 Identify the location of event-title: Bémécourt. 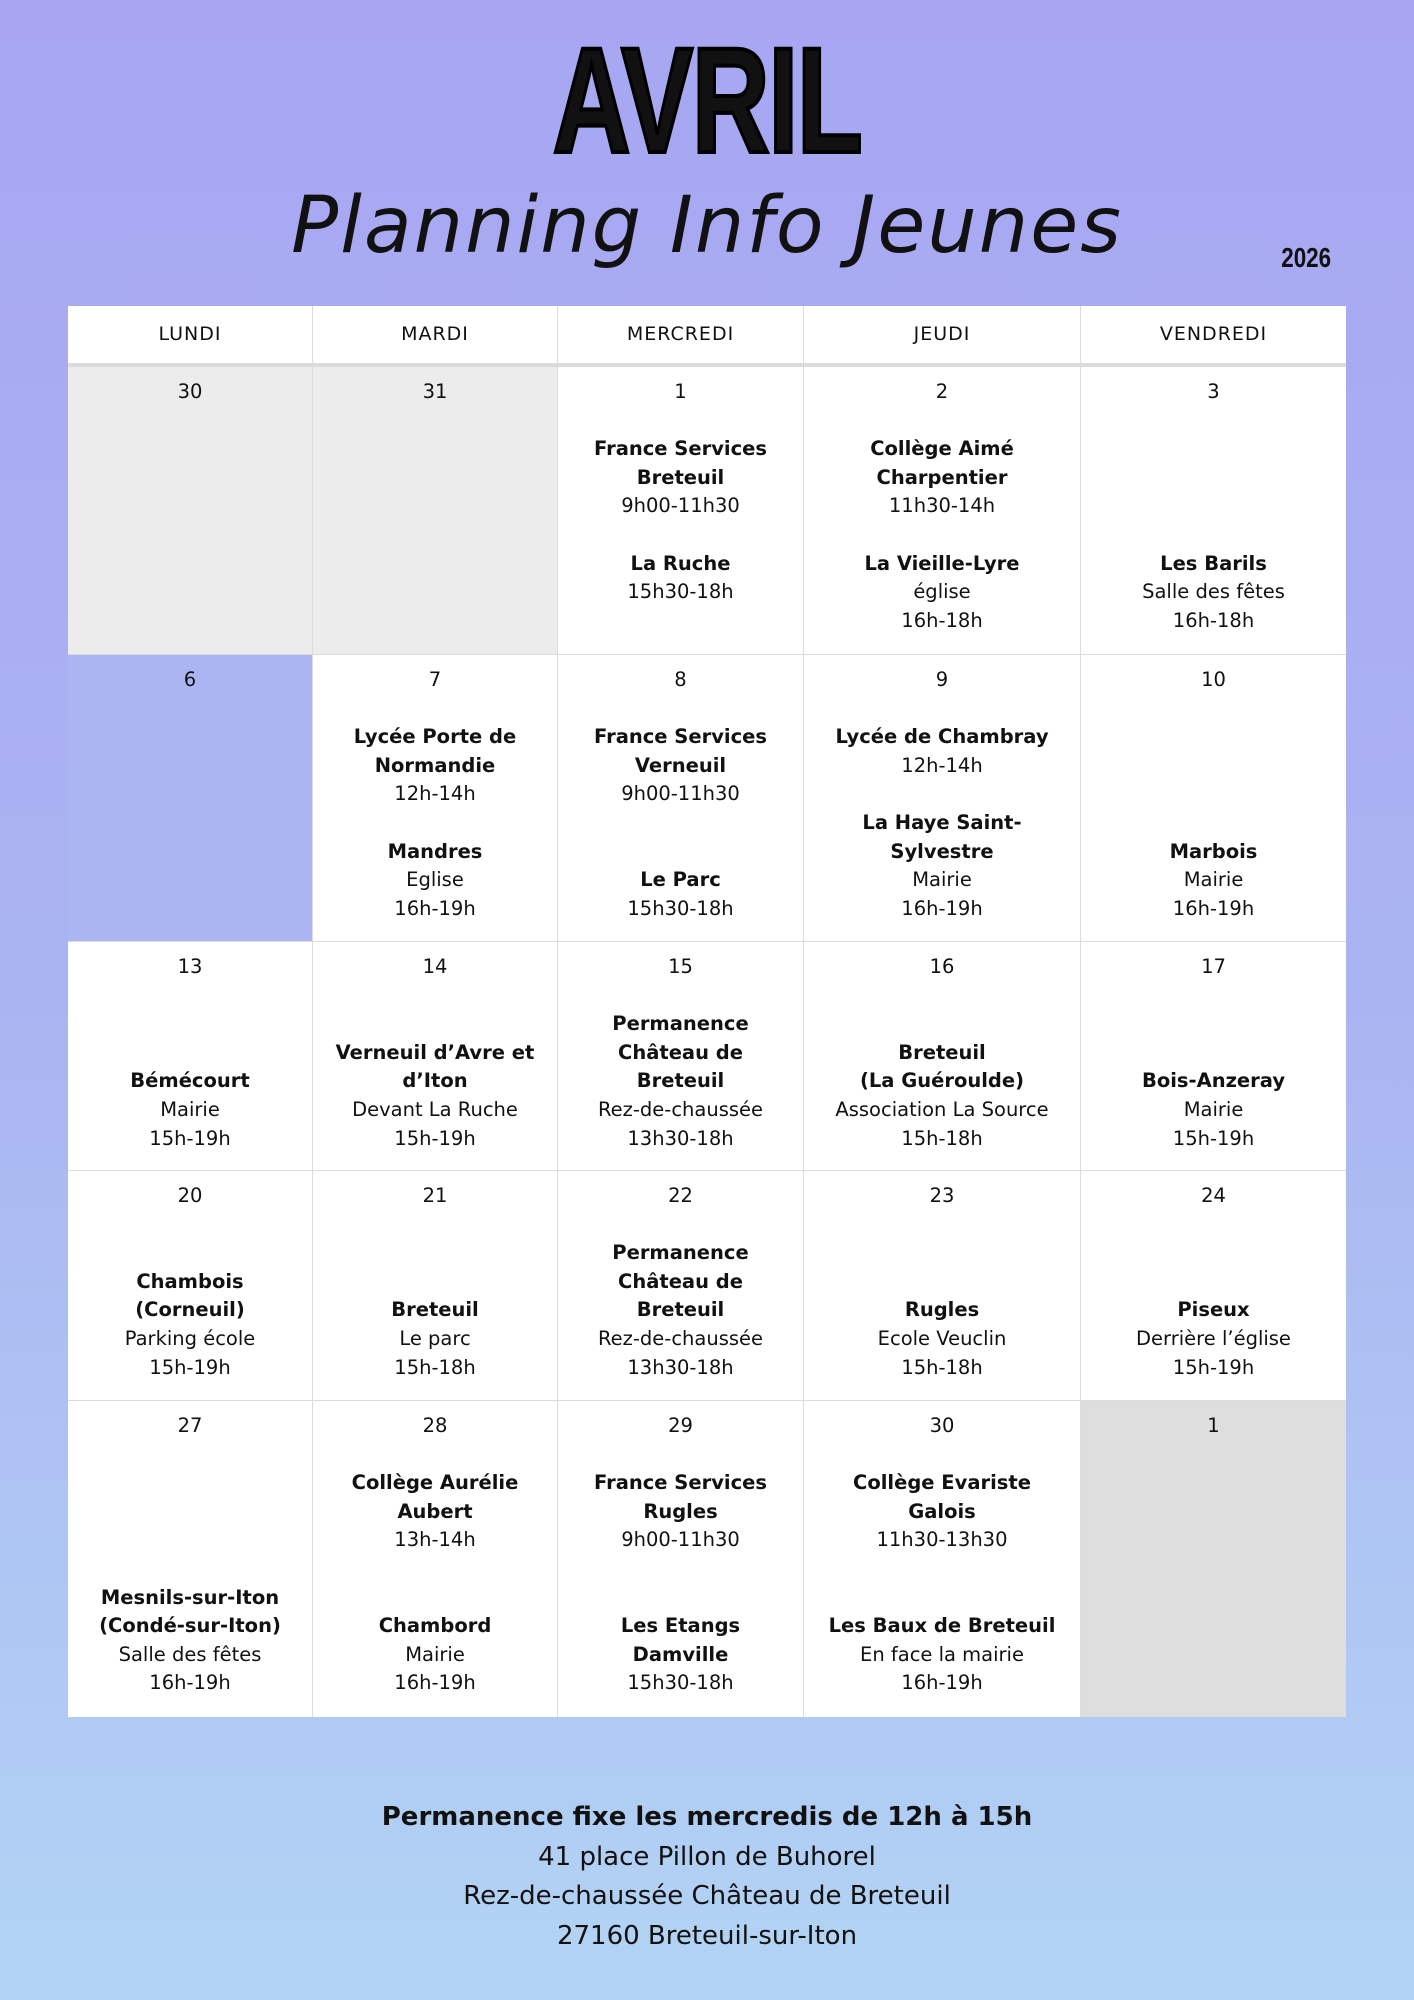
(190, 1081).